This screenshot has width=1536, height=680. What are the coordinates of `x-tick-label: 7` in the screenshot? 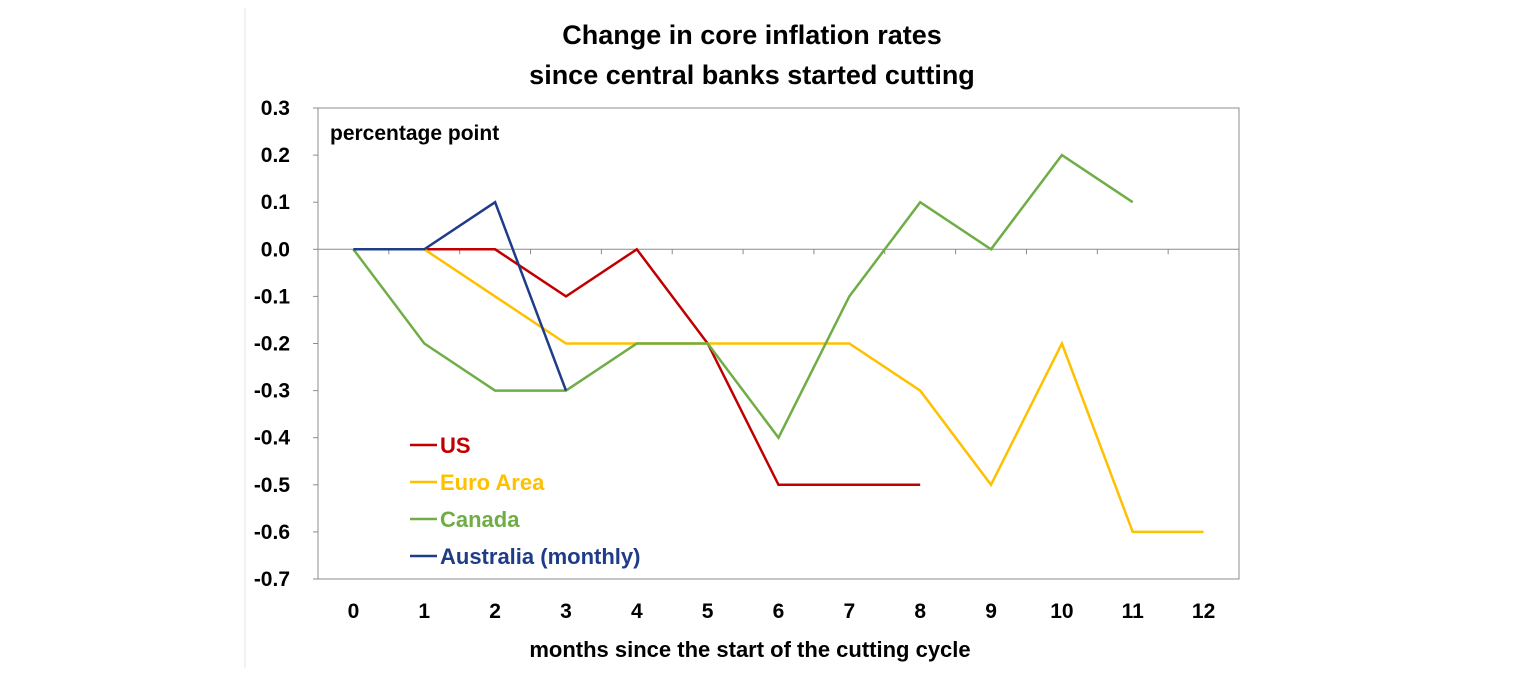 It's located at (850, 611).